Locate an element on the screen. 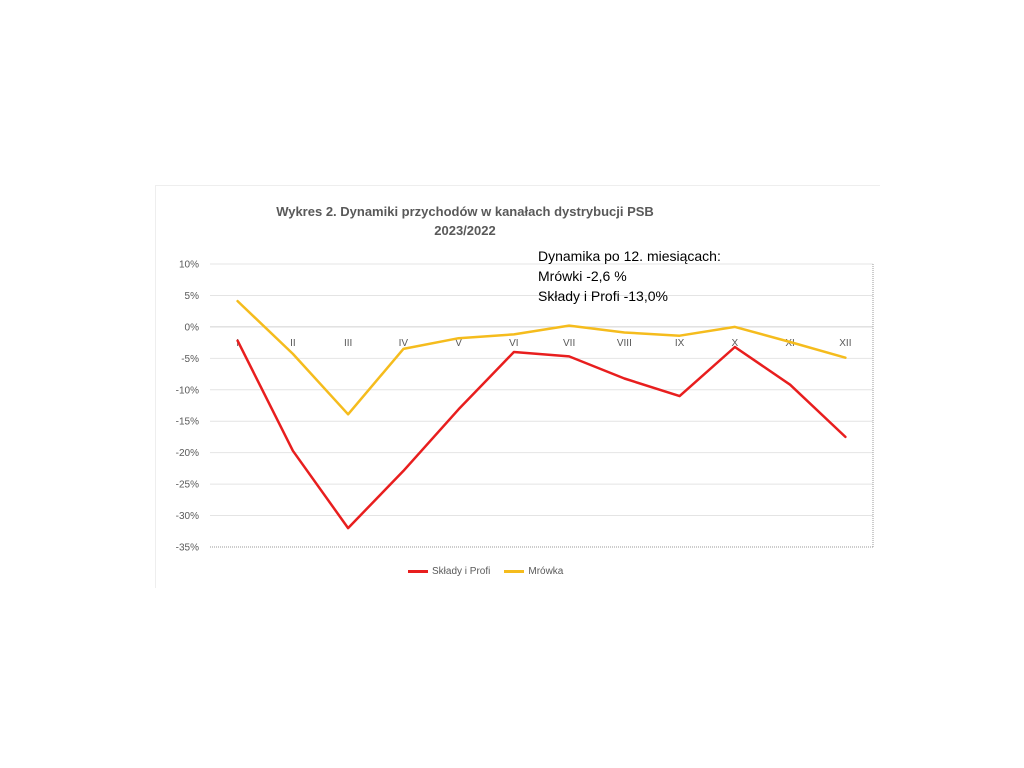  legend: Składy i Profi Mrówka is located at coordinates (485, 571).